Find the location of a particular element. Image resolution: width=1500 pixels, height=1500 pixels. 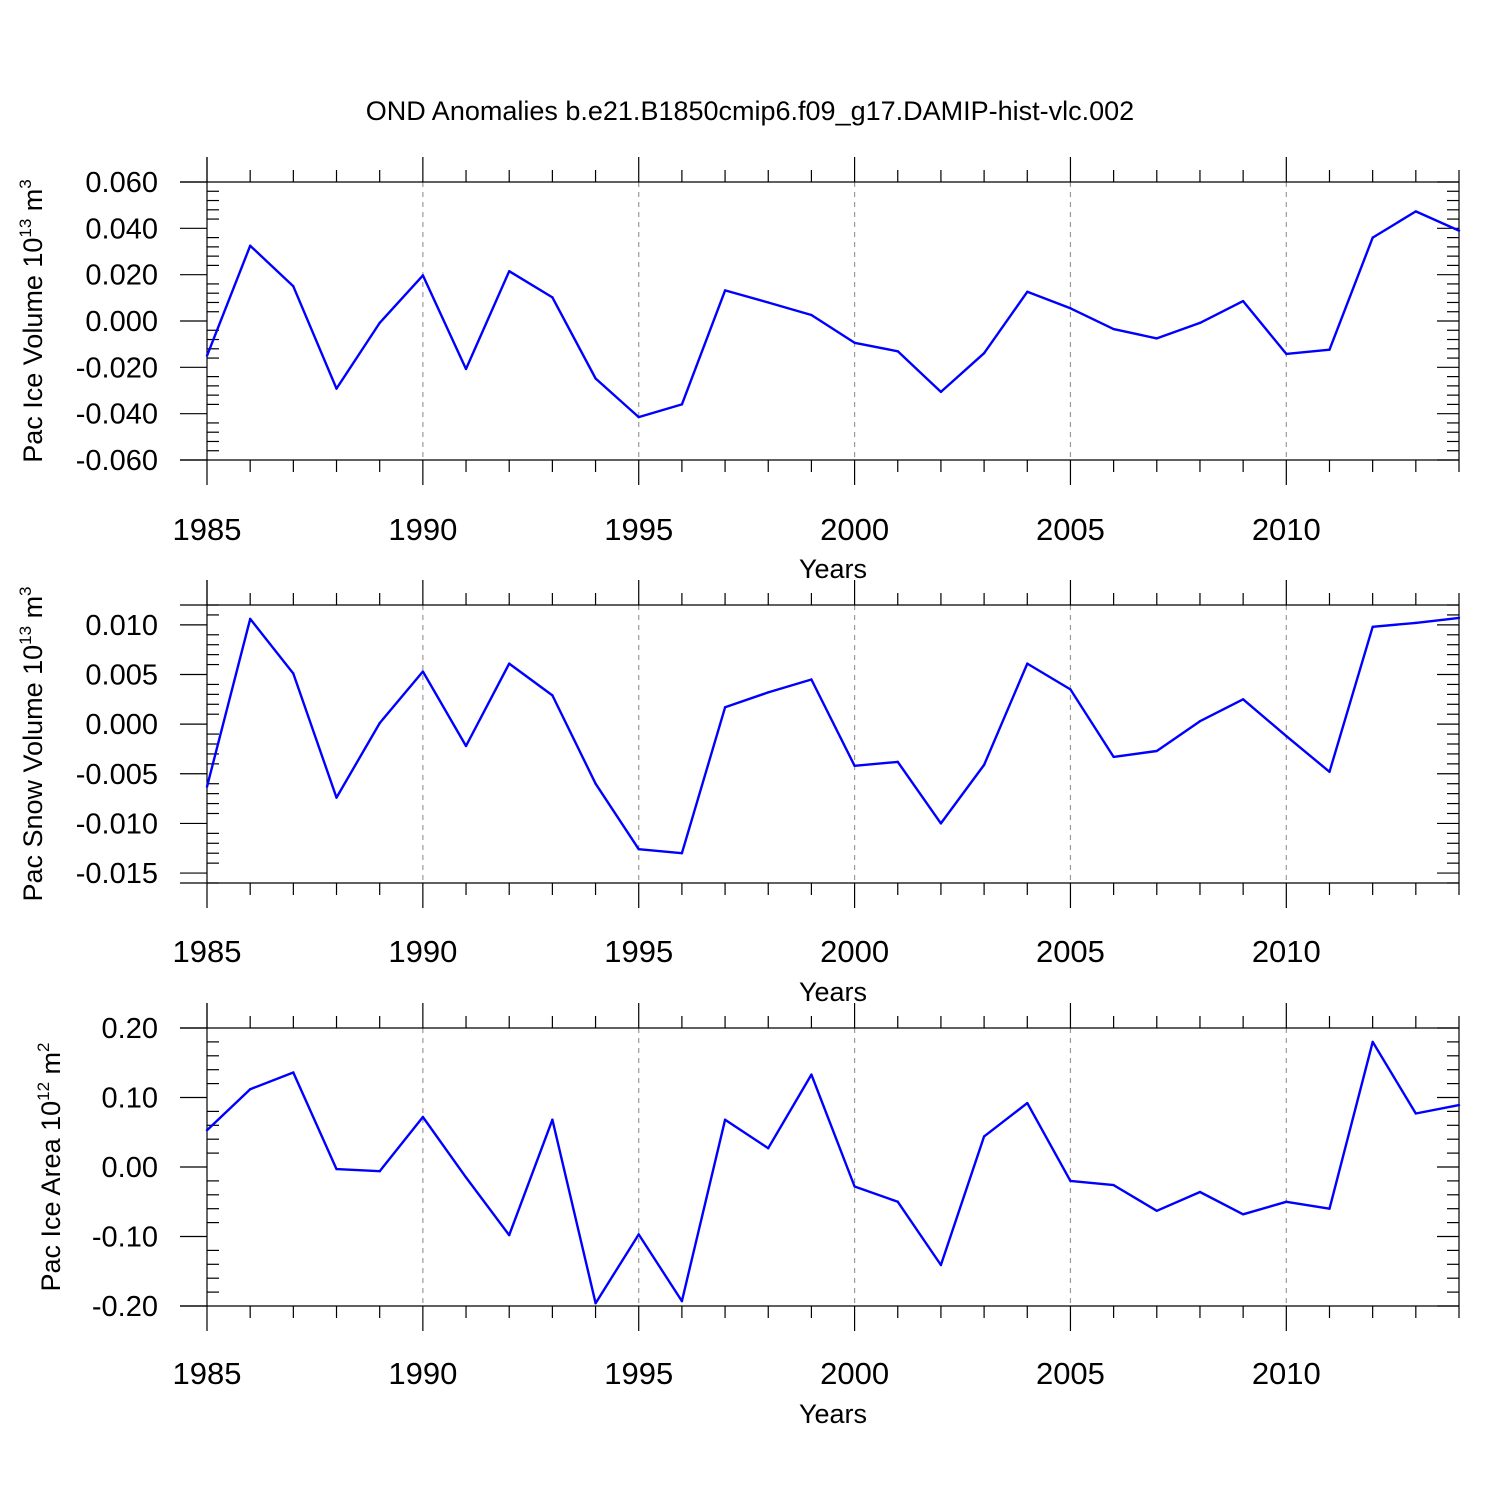

y-axis-label: Pac Ice Area 1012 m2 is located at coordinates (50, 1166).